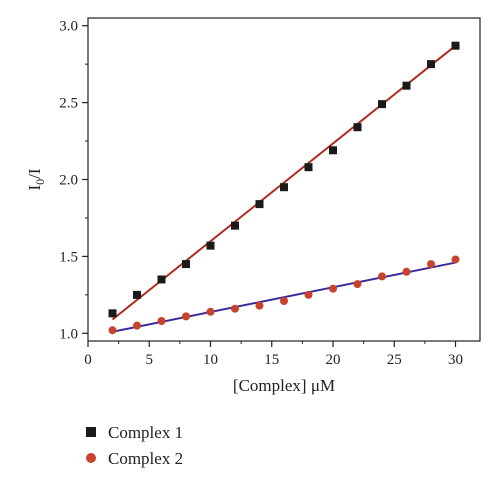  What do you see at coordinates (271, 360) in the screenshot?
I see `x-tick-label: 15` at bounding box center [271, 360].